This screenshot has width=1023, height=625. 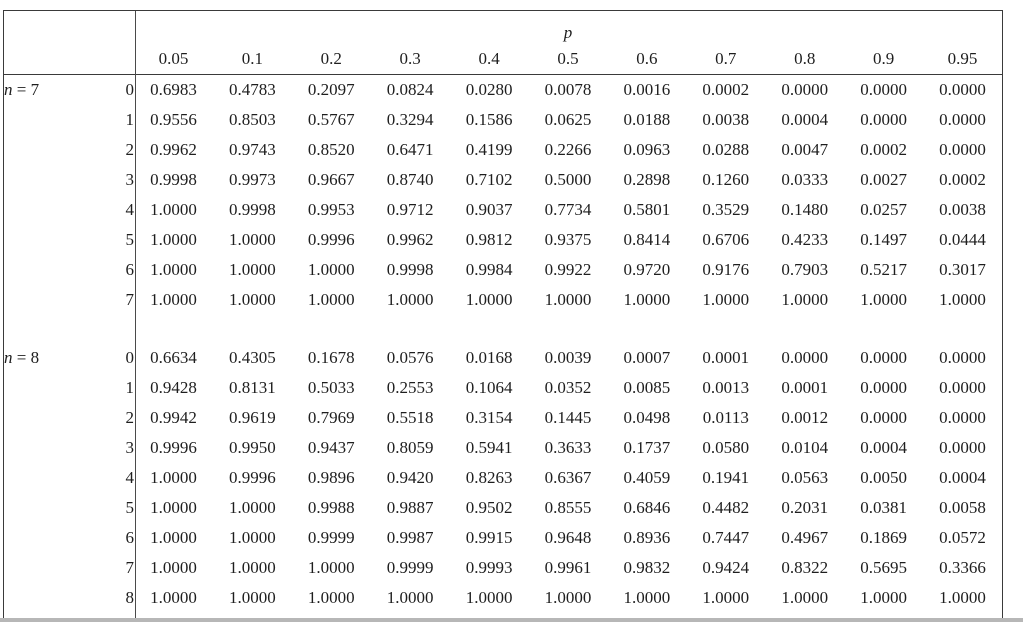 What do you see at coordinates (805, 537) in the screenshot?
I see `value-cell: 0.4967` at bounding box center [805, 537].